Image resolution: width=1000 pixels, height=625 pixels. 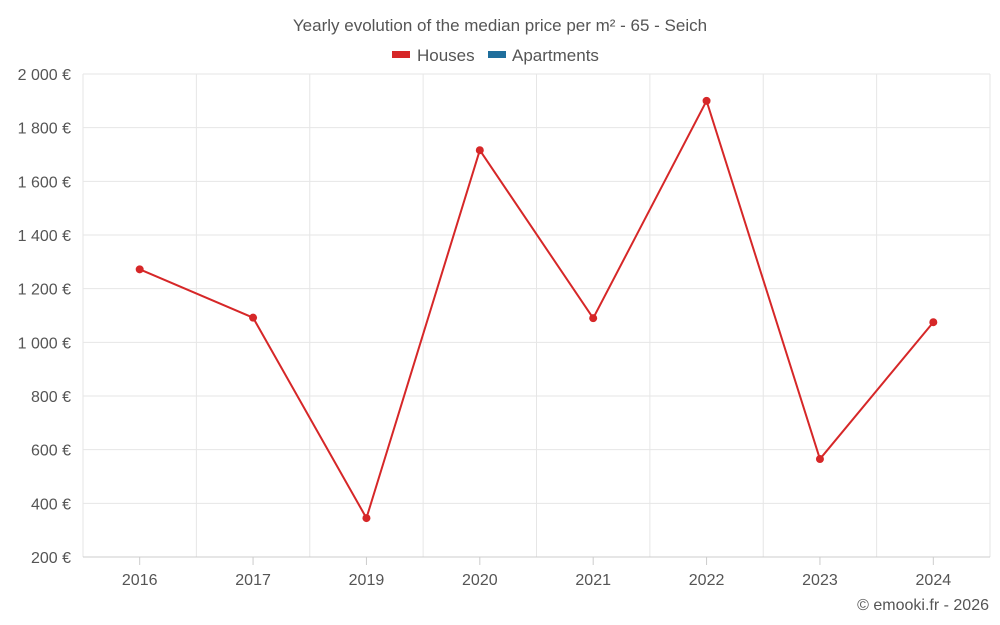 I want to click on x-tick-label: 2019, so click(x=367, y=580).